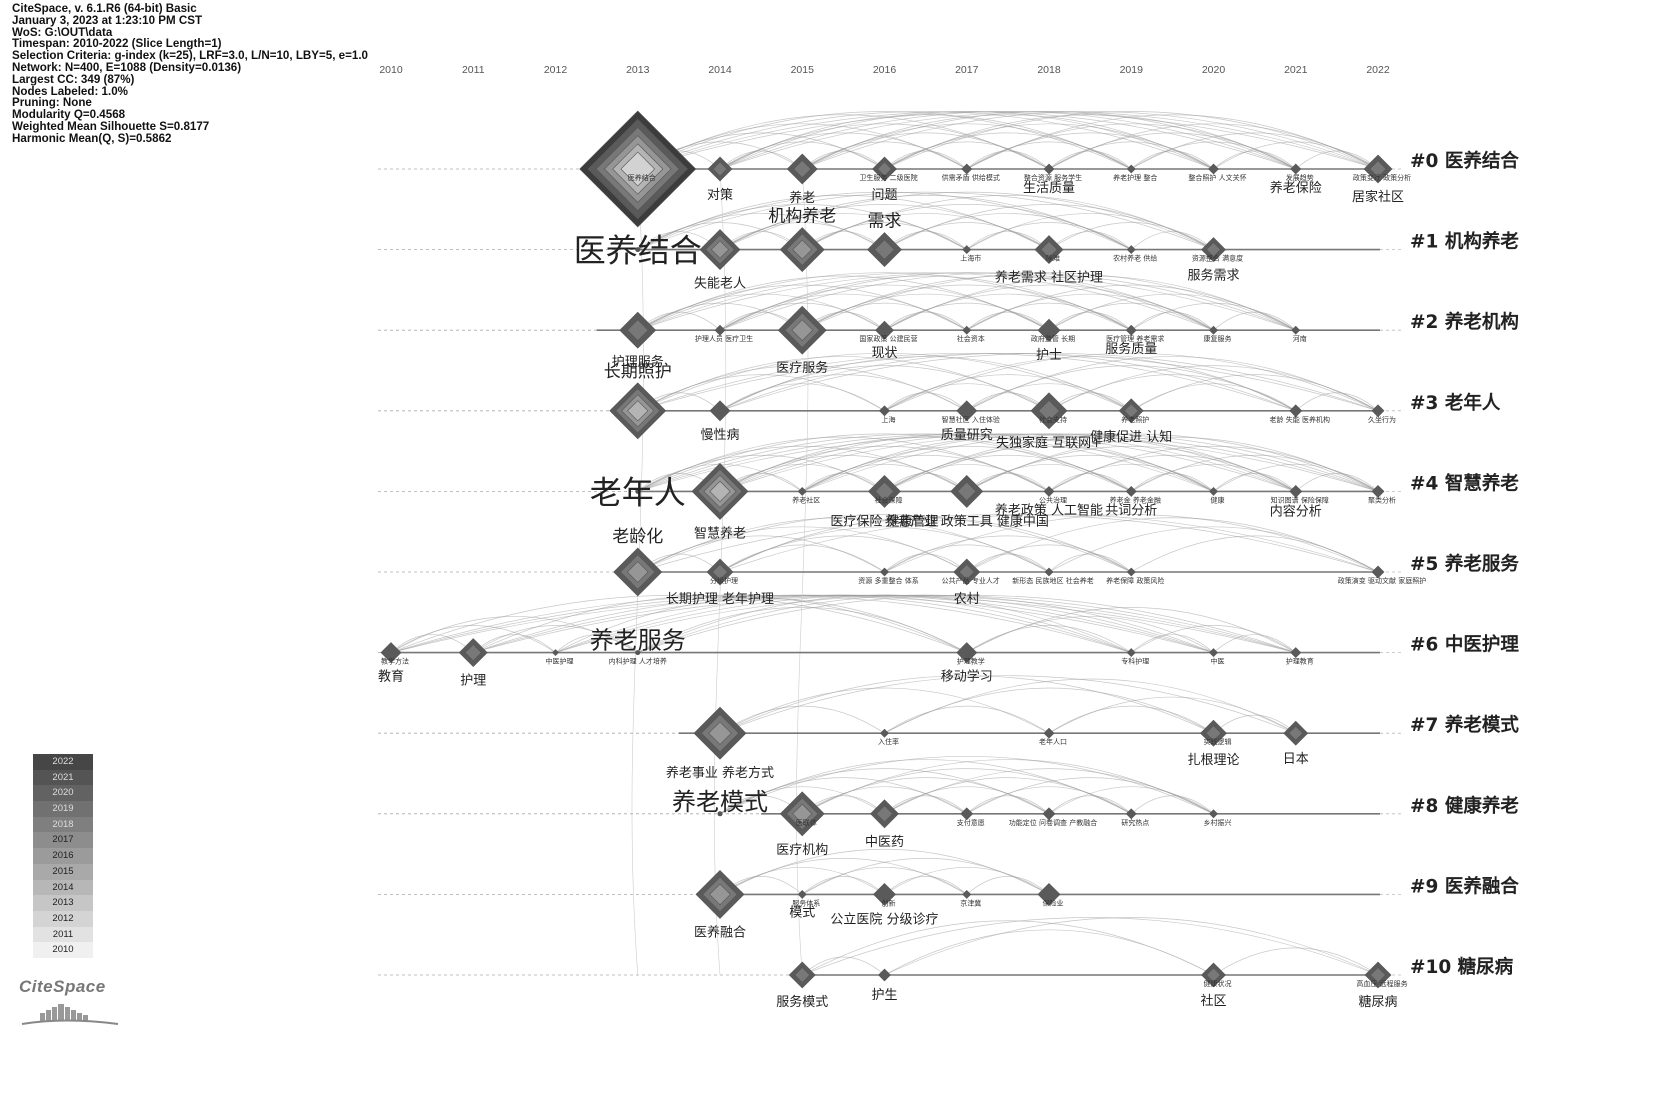 The width and height of the screenshot is (1656, 1109). What do you see at coordinates (1464, 645) in the screenshot?
I see `cluster-label: #6 中医护理` at bounding box center [1464, 645].